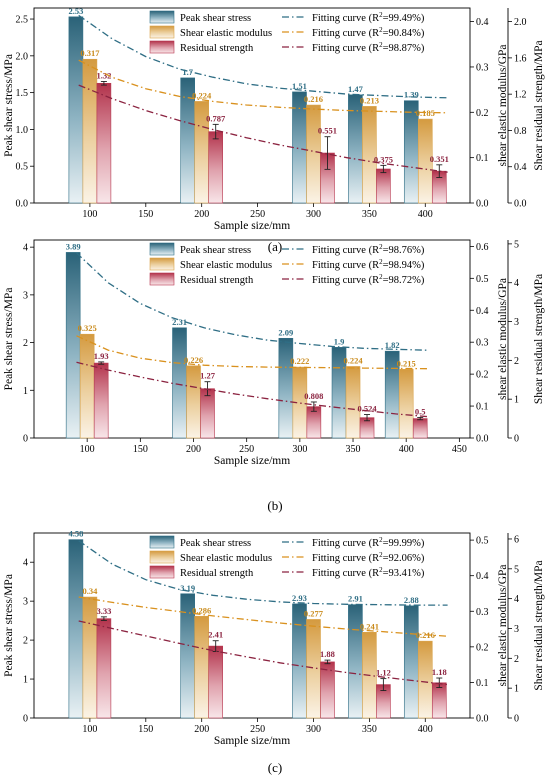  What do you see at coordinates (439, 672) in the screenshot?
I see `data-label: 1.18` at bounding box center [439, 672].